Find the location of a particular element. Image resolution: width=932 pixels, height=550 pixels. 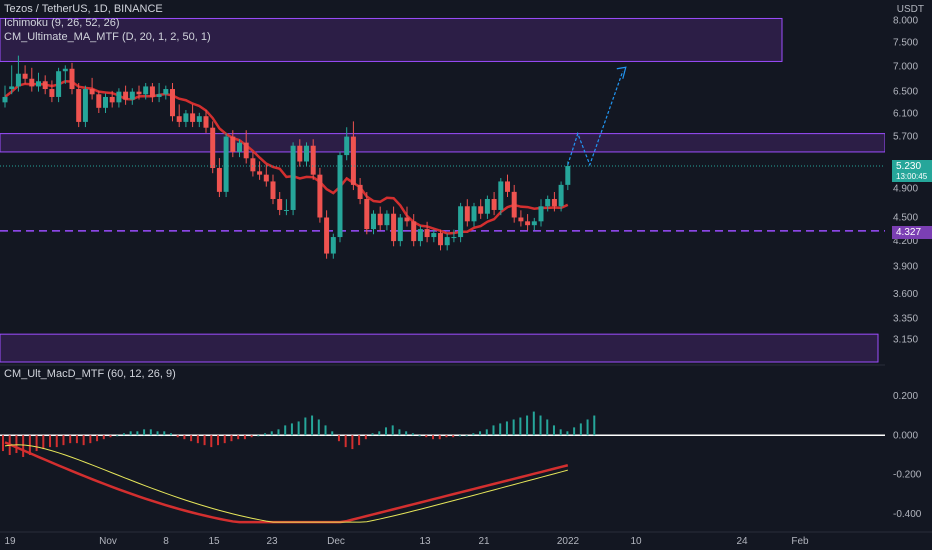

price-axis-tick: 4.500 is located at coordinates (905, 217).